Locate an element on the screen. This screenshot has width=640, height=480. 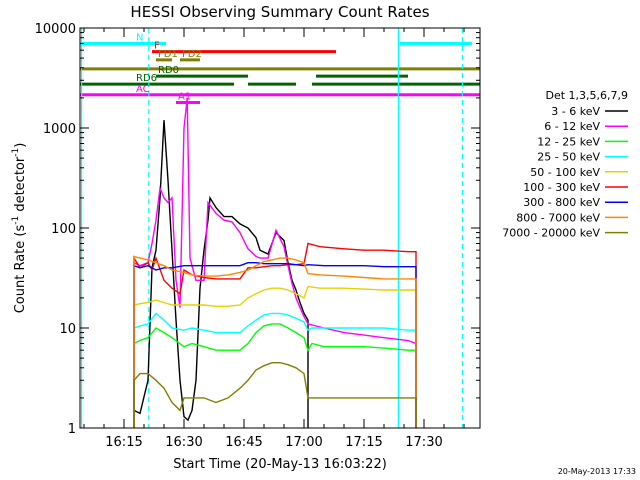
timestamp-stamp: 20-May-2013 17:33 is located at coordinates (597, 471).